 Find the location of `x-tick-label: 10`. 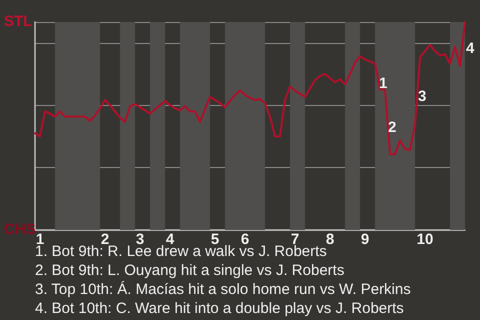

x-tick-label: 10 is located at coordinates (425, 239).